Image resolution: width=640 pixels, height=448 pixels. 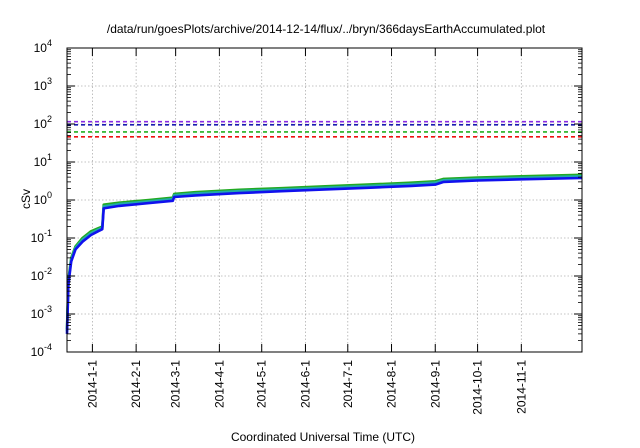 What do you see at coordinates (435, 384) in the screenshot?
I see `x-tick-label: 2014-9-1` at bounding box center [435, 384].